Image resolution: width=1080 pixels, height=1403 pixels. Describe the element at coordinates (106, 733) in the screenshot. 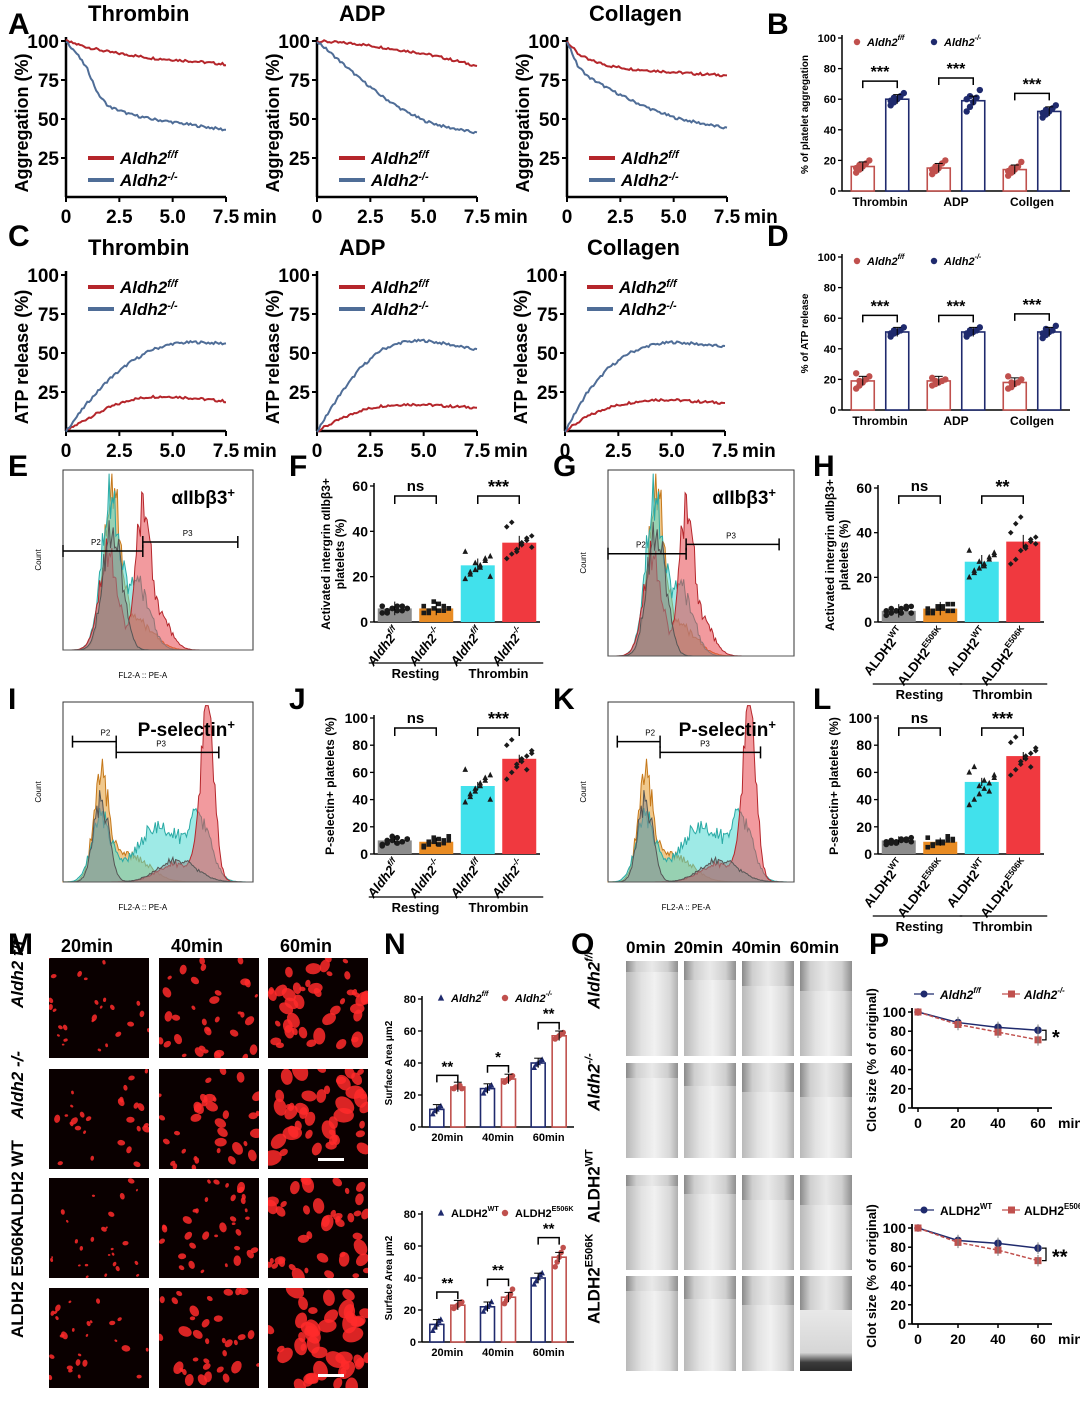

I see `gate-label: P2` at that location.